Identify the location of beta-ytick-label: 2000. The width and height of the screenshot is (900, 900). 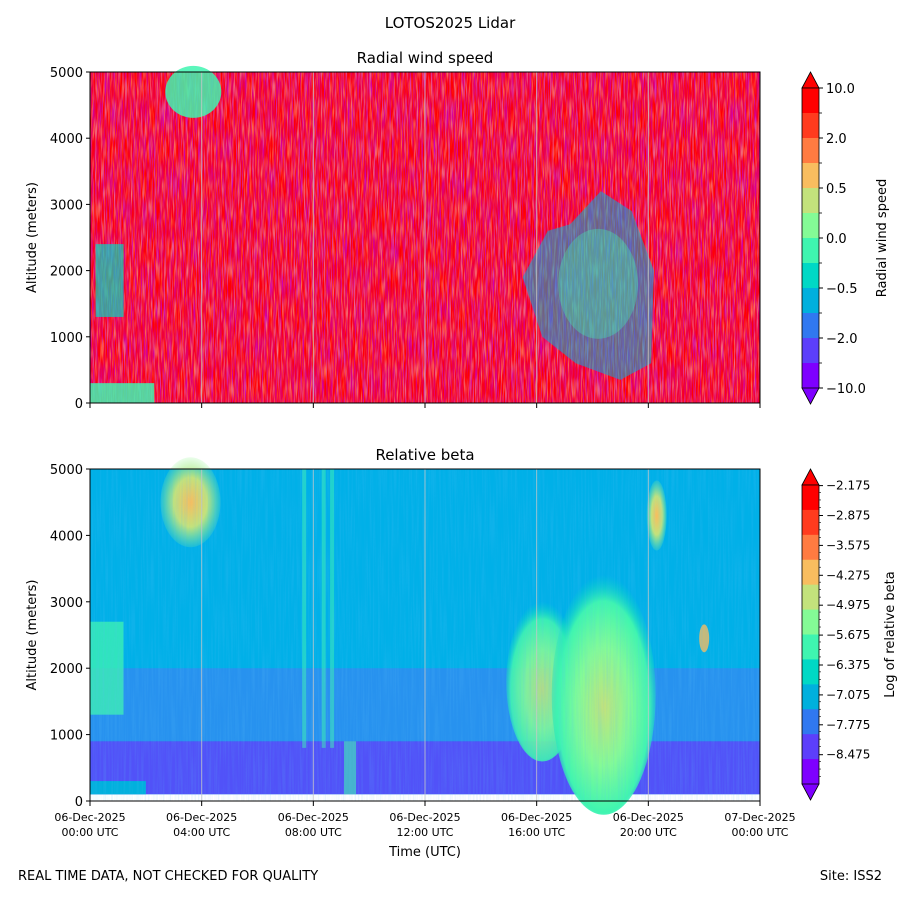
(66, 669).